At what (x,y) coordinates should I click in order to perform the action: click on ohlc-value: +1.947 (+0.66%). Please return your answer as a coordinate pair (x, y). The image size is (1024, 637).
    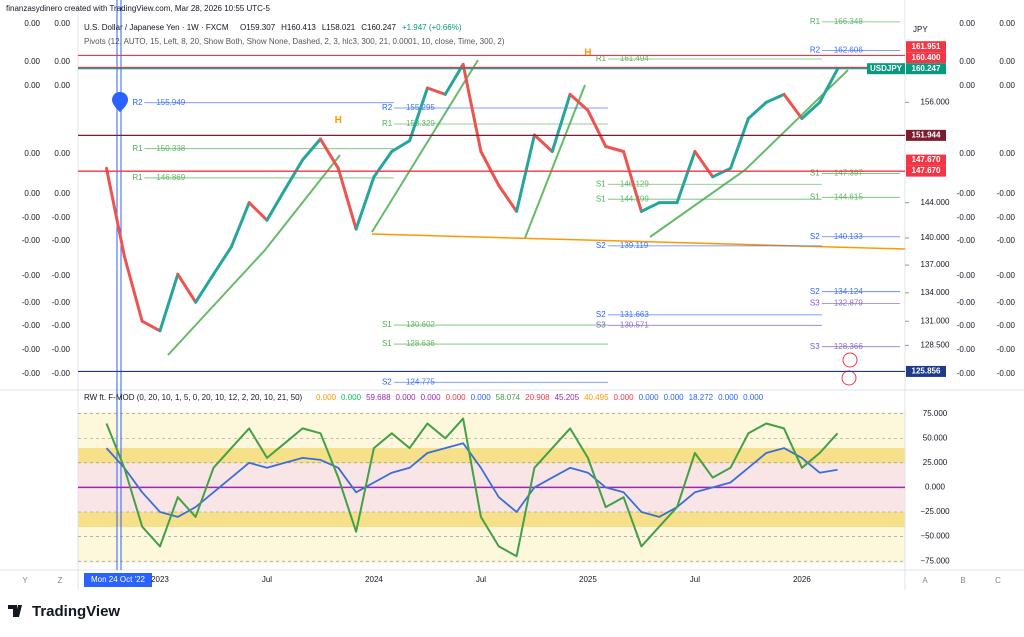
    Looking at the image, I should click on (432, 27).